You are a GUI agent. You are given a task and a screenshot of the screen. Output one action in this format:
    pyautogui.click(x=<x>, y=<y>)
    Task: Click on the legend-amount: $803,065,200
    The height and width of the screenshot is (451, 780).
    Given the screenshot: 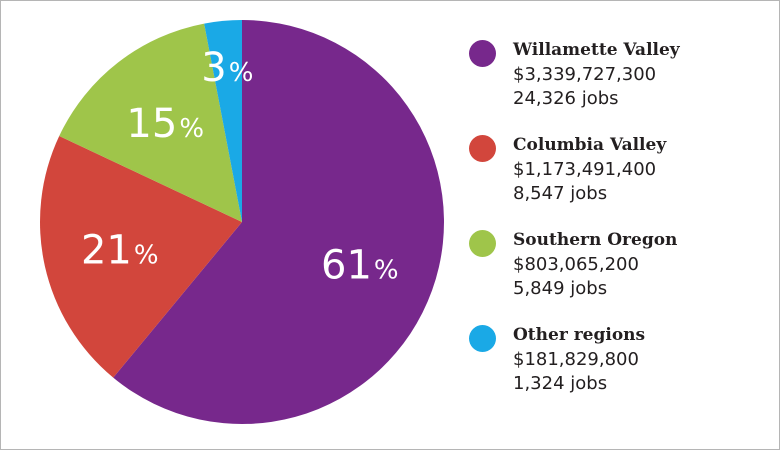 What is the action you would take?
    pyautogui.click(x=576, y=264)
    